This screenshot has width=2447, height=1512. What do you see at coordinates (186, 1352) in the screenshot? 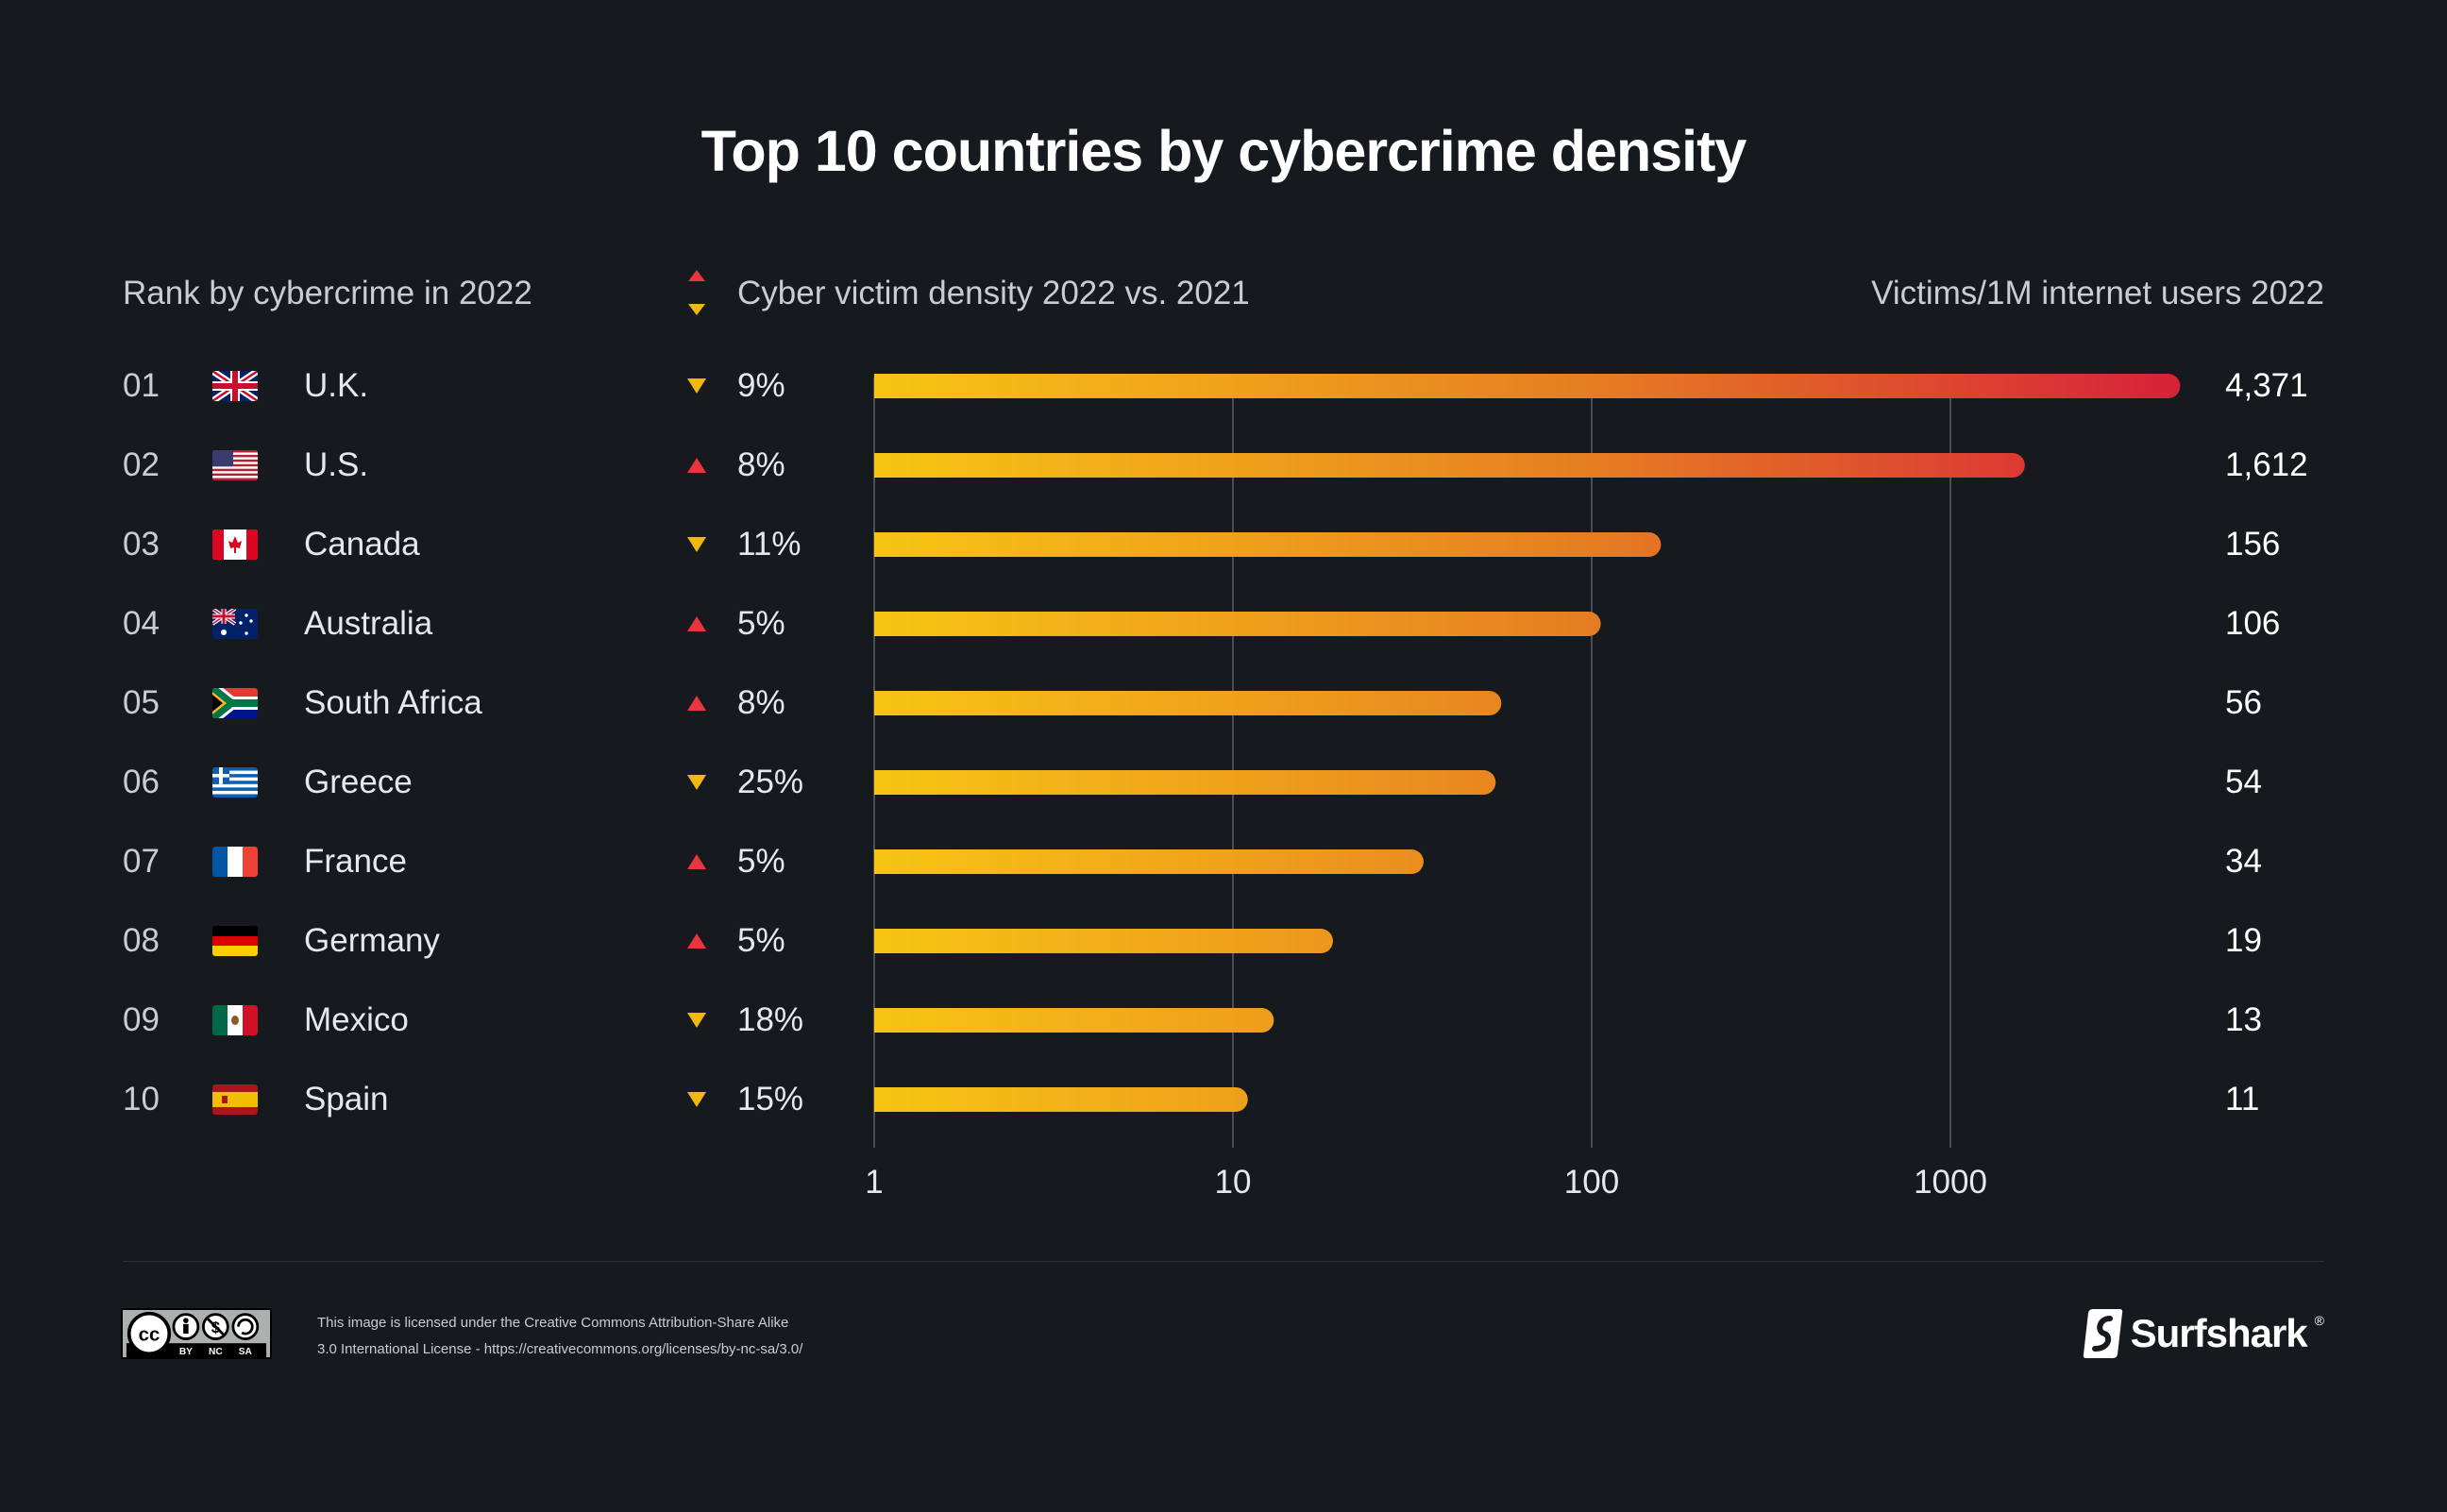
I see `svg-text: BY` at bounding box center [186, 1352].